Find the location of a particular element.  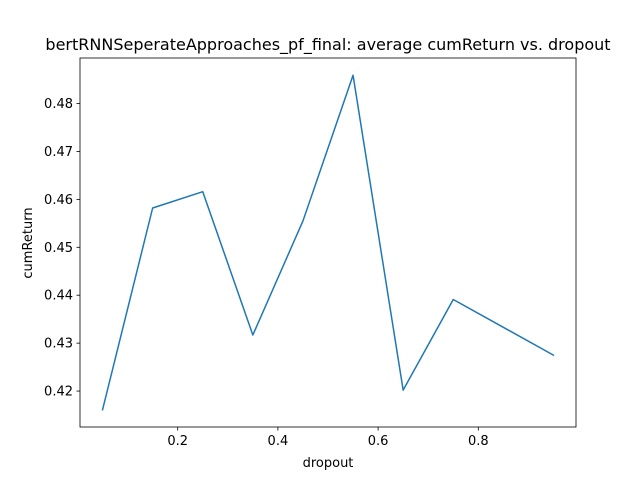

x-axis-label: dropout is located at coordinates (328, 463).